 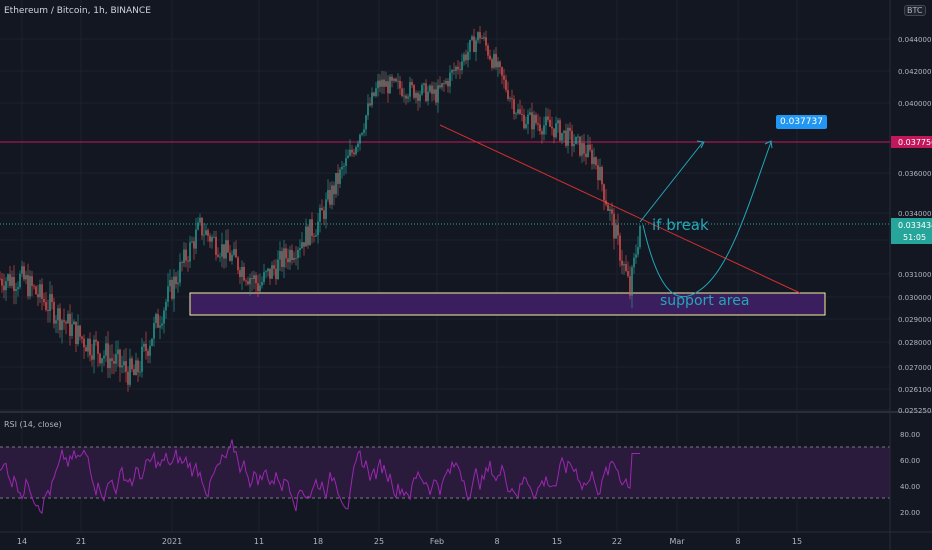 I want to click on rsi-indicator-title: RSI (14, close), so click(x=33, y=424).